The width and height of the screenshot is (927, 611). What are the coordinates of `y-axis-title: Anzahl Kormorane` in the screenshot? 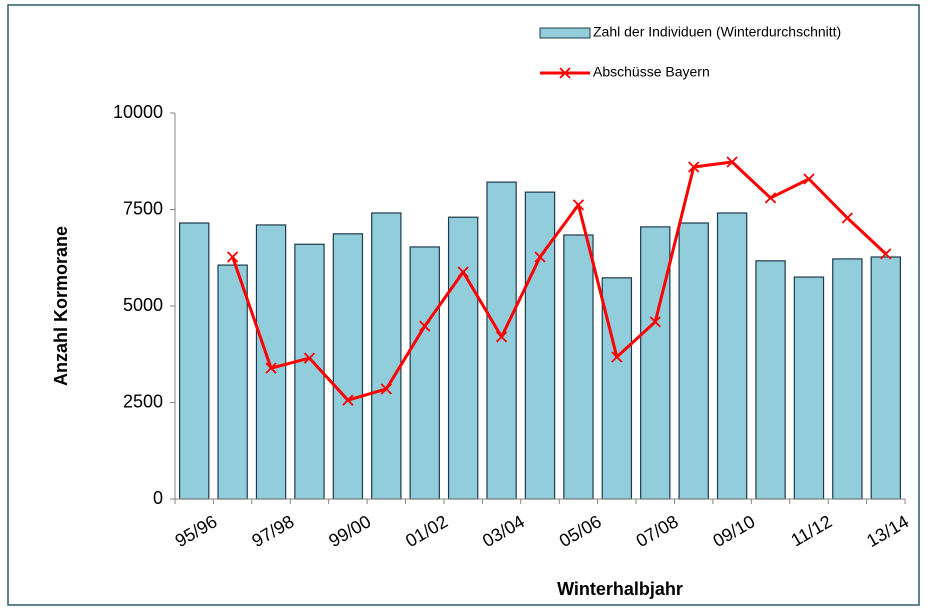 It's located at (61, 306).